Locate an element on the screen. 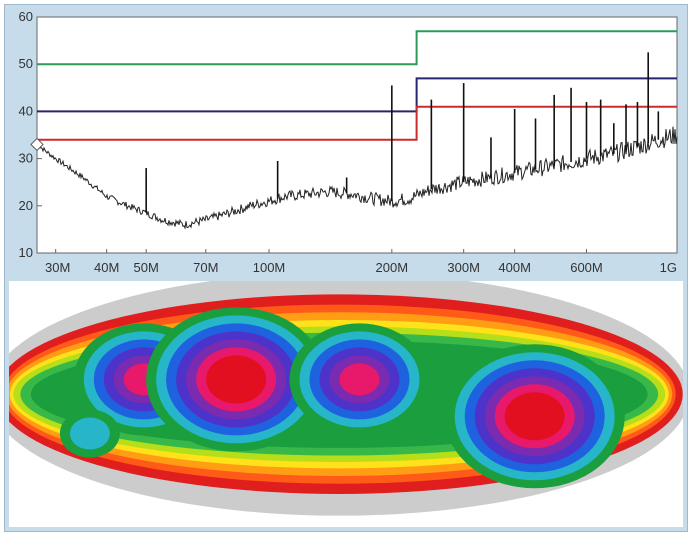 The image size is (690, 534). x-tick-label-5: 200M is located at coordinates (392, 267).